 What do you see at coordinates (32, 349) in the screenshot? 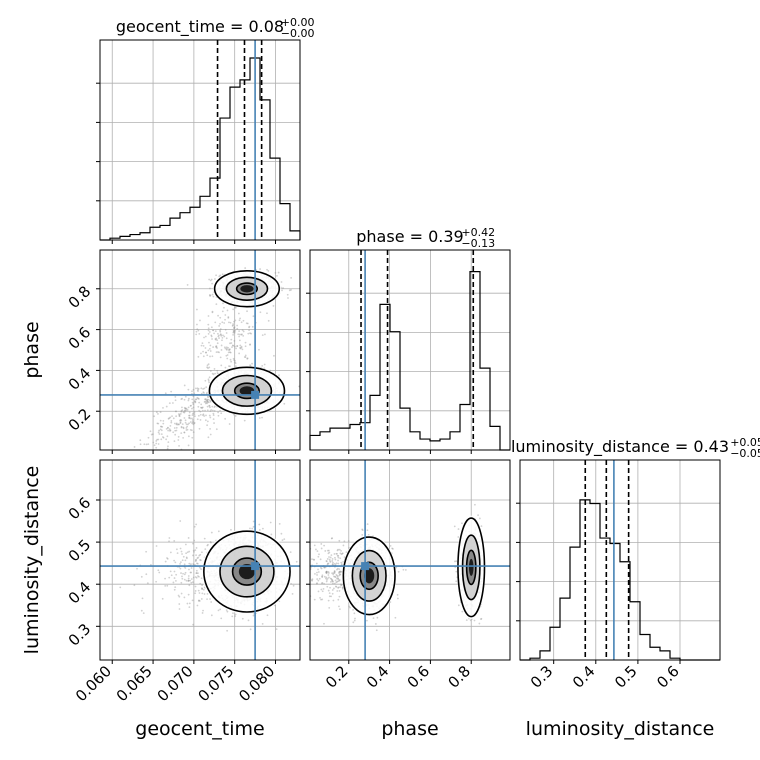
I see `y-axis-label: phase` at bounding box center [32, 349].